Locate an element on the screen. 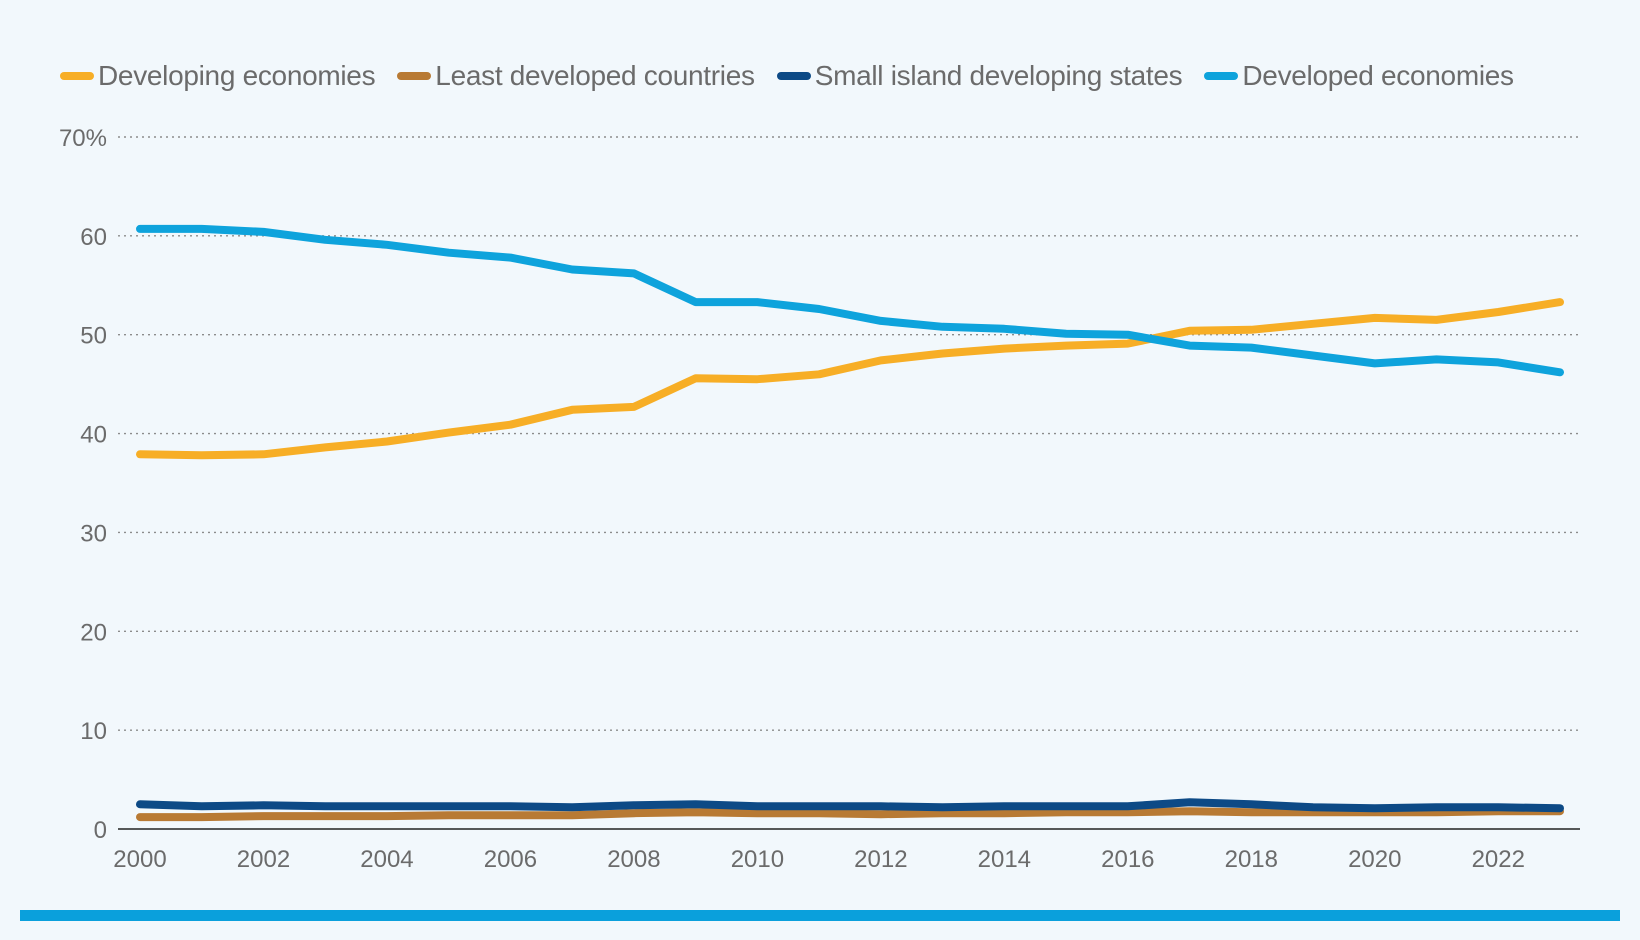 This screenshot has width=1640, height=940. legend-item: Developing economies is located at coordinates (218, 76).